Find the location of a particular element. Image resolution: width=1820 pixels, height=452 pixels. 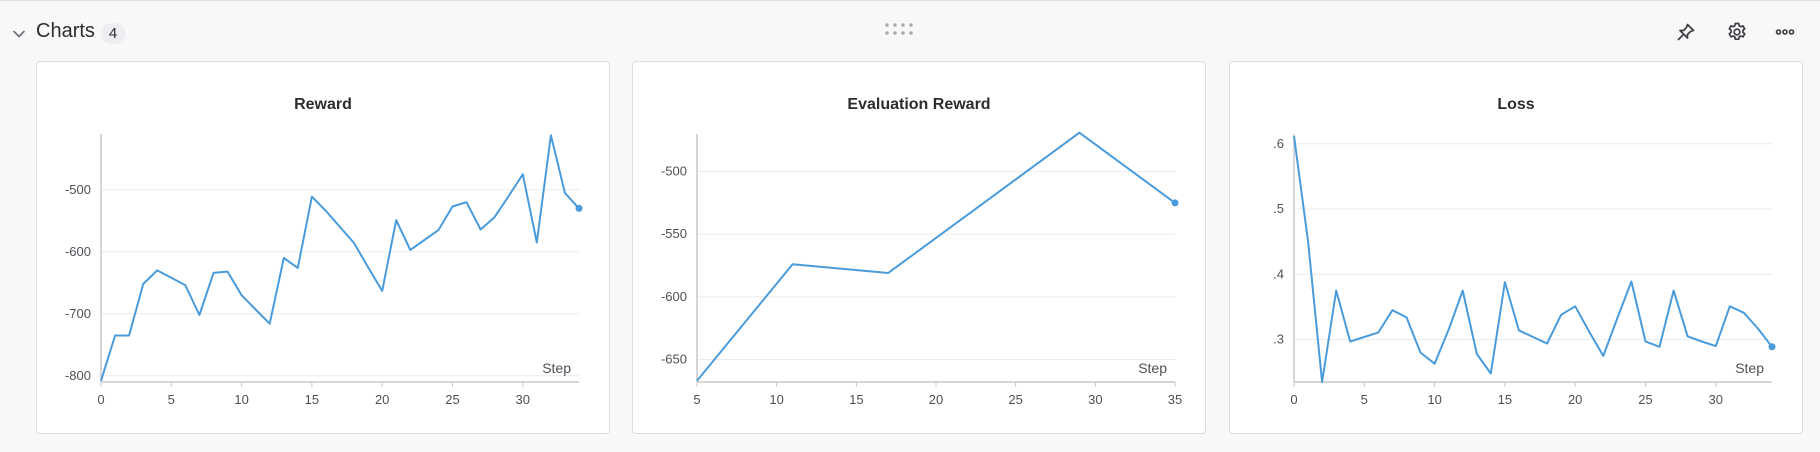

y-tick-label: -650 is located at coordinates (674, 358).